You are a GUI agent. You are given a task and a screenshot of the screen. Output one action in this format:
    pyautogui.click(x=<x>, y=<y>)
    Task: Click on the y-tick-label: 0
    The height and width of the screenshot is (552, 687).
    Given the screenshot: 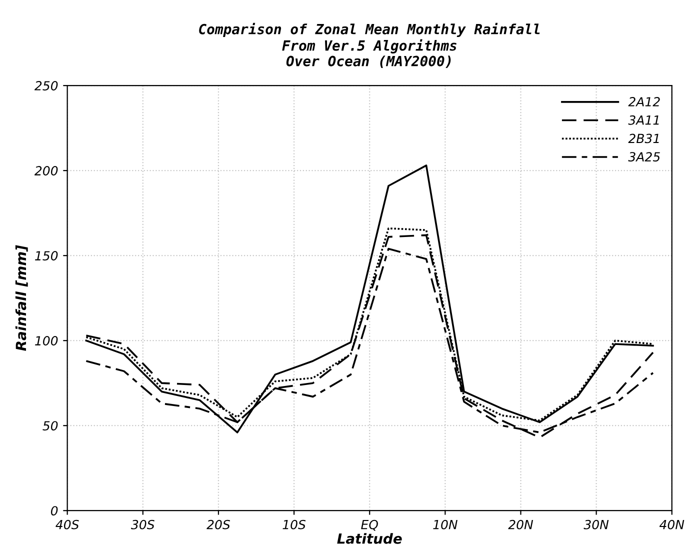 What is the action you would take?
    pyautogui.click(x=54, y=511)
    